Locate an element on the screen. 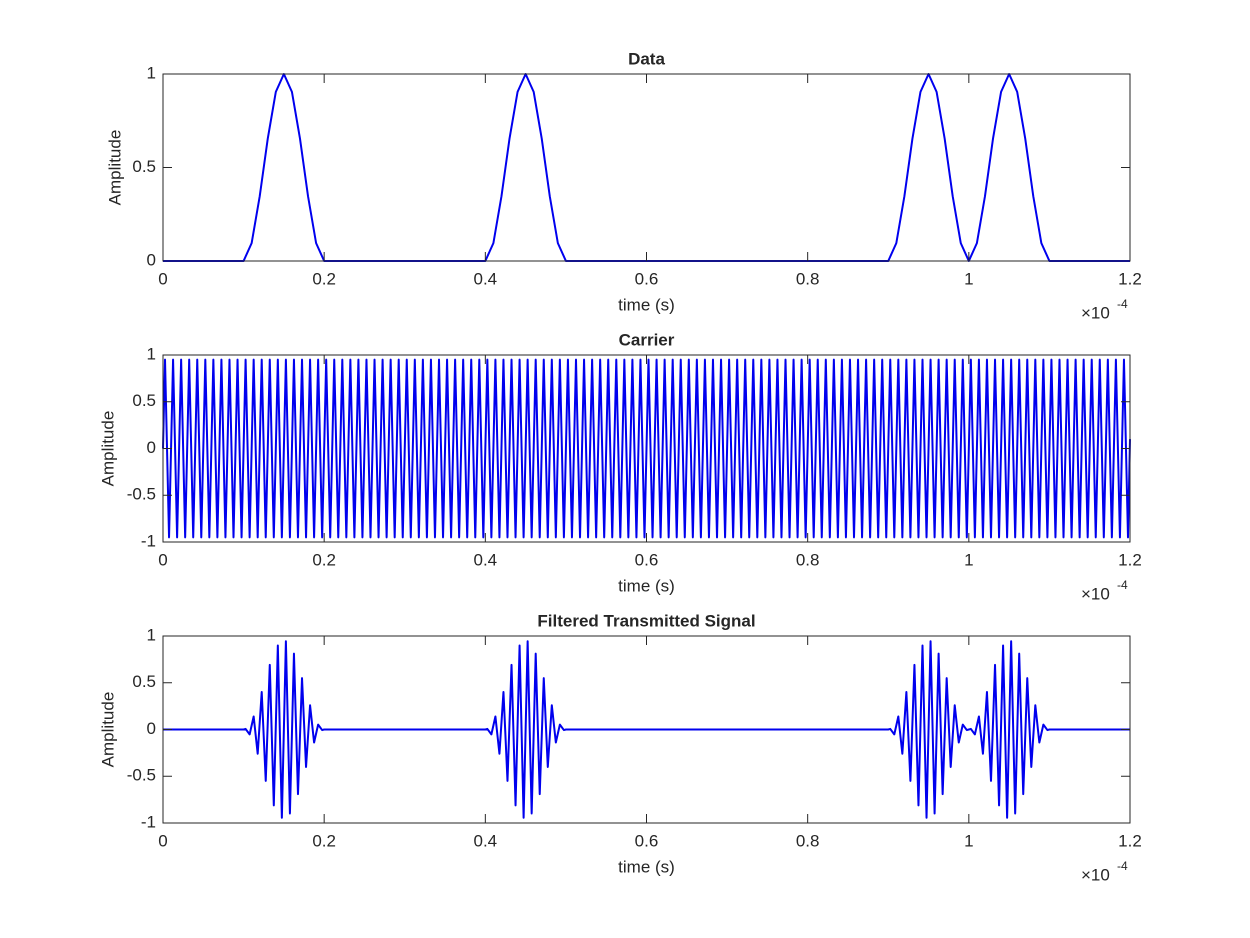  chart-title: Data is located at coordinates (646, 58).